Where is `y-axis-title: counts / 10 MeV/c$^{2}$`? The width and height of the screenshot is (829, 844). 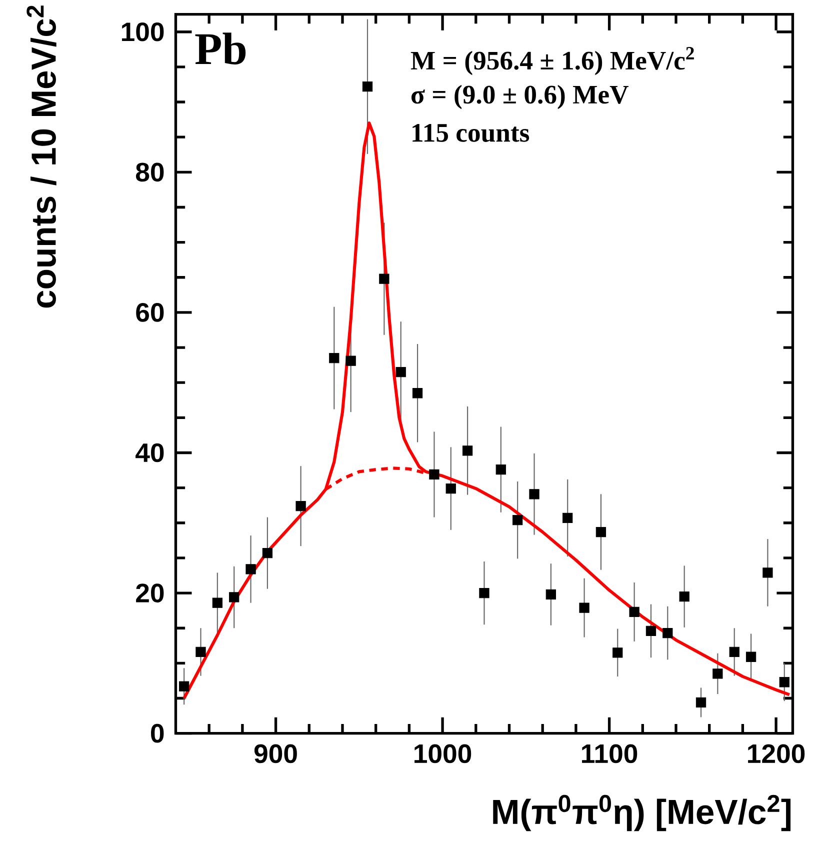
y-axis-title: counts / 10 MeV/c$^{2}$ is located at coordinates (41, 157).